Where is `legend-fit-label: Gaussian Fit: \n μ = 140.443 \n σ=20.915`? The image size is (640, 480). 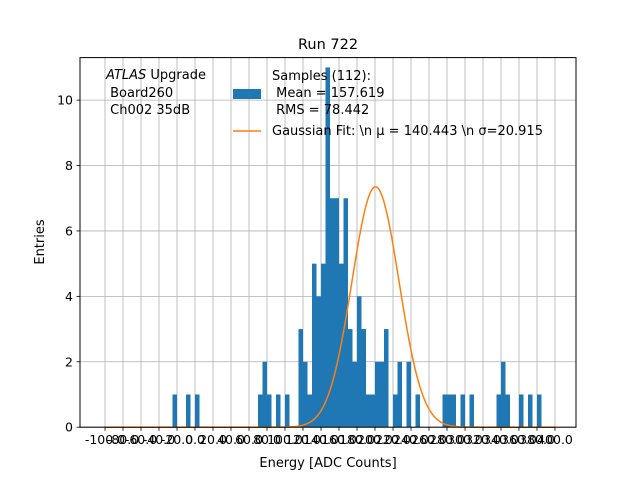 legend-fit-label: Gaussian Fit: \n μ = 140.443 \n σ=20.915 is located at coordinates (407, 131).